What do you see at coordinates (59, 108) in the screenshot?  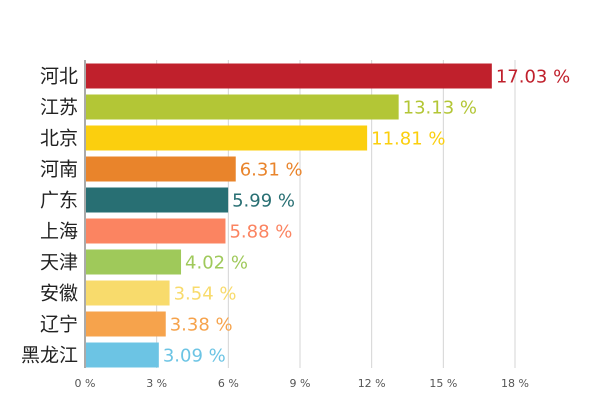 I see `category-label: 江苏` at bounding box center [59, 108].